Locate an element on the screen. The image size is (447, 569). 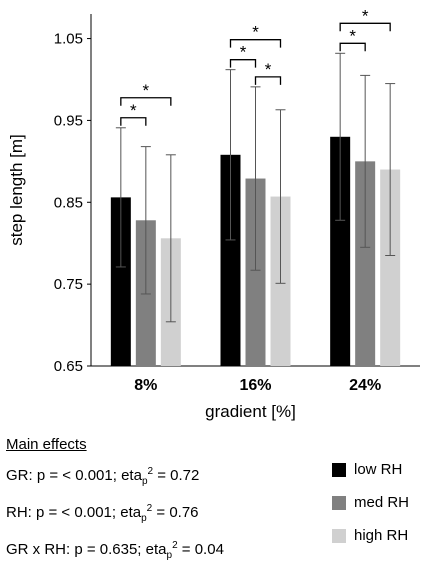
x-tick-label: 16% is located at coordinates (255, 385).